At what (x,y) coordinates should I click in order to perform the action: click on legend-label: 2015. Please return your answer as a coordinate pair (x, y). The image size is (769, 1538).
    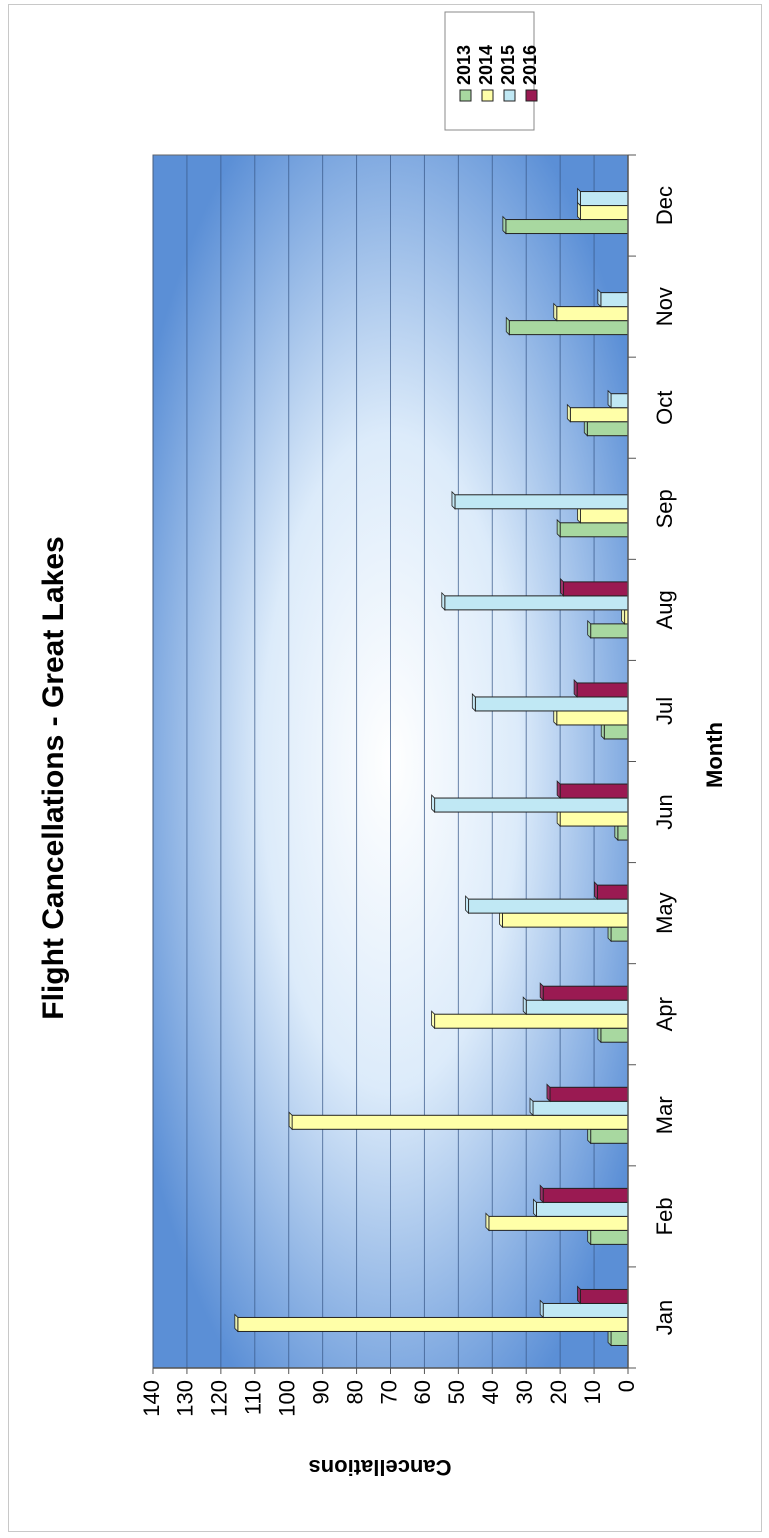
    Looking at the image, I should click on (508, 65).